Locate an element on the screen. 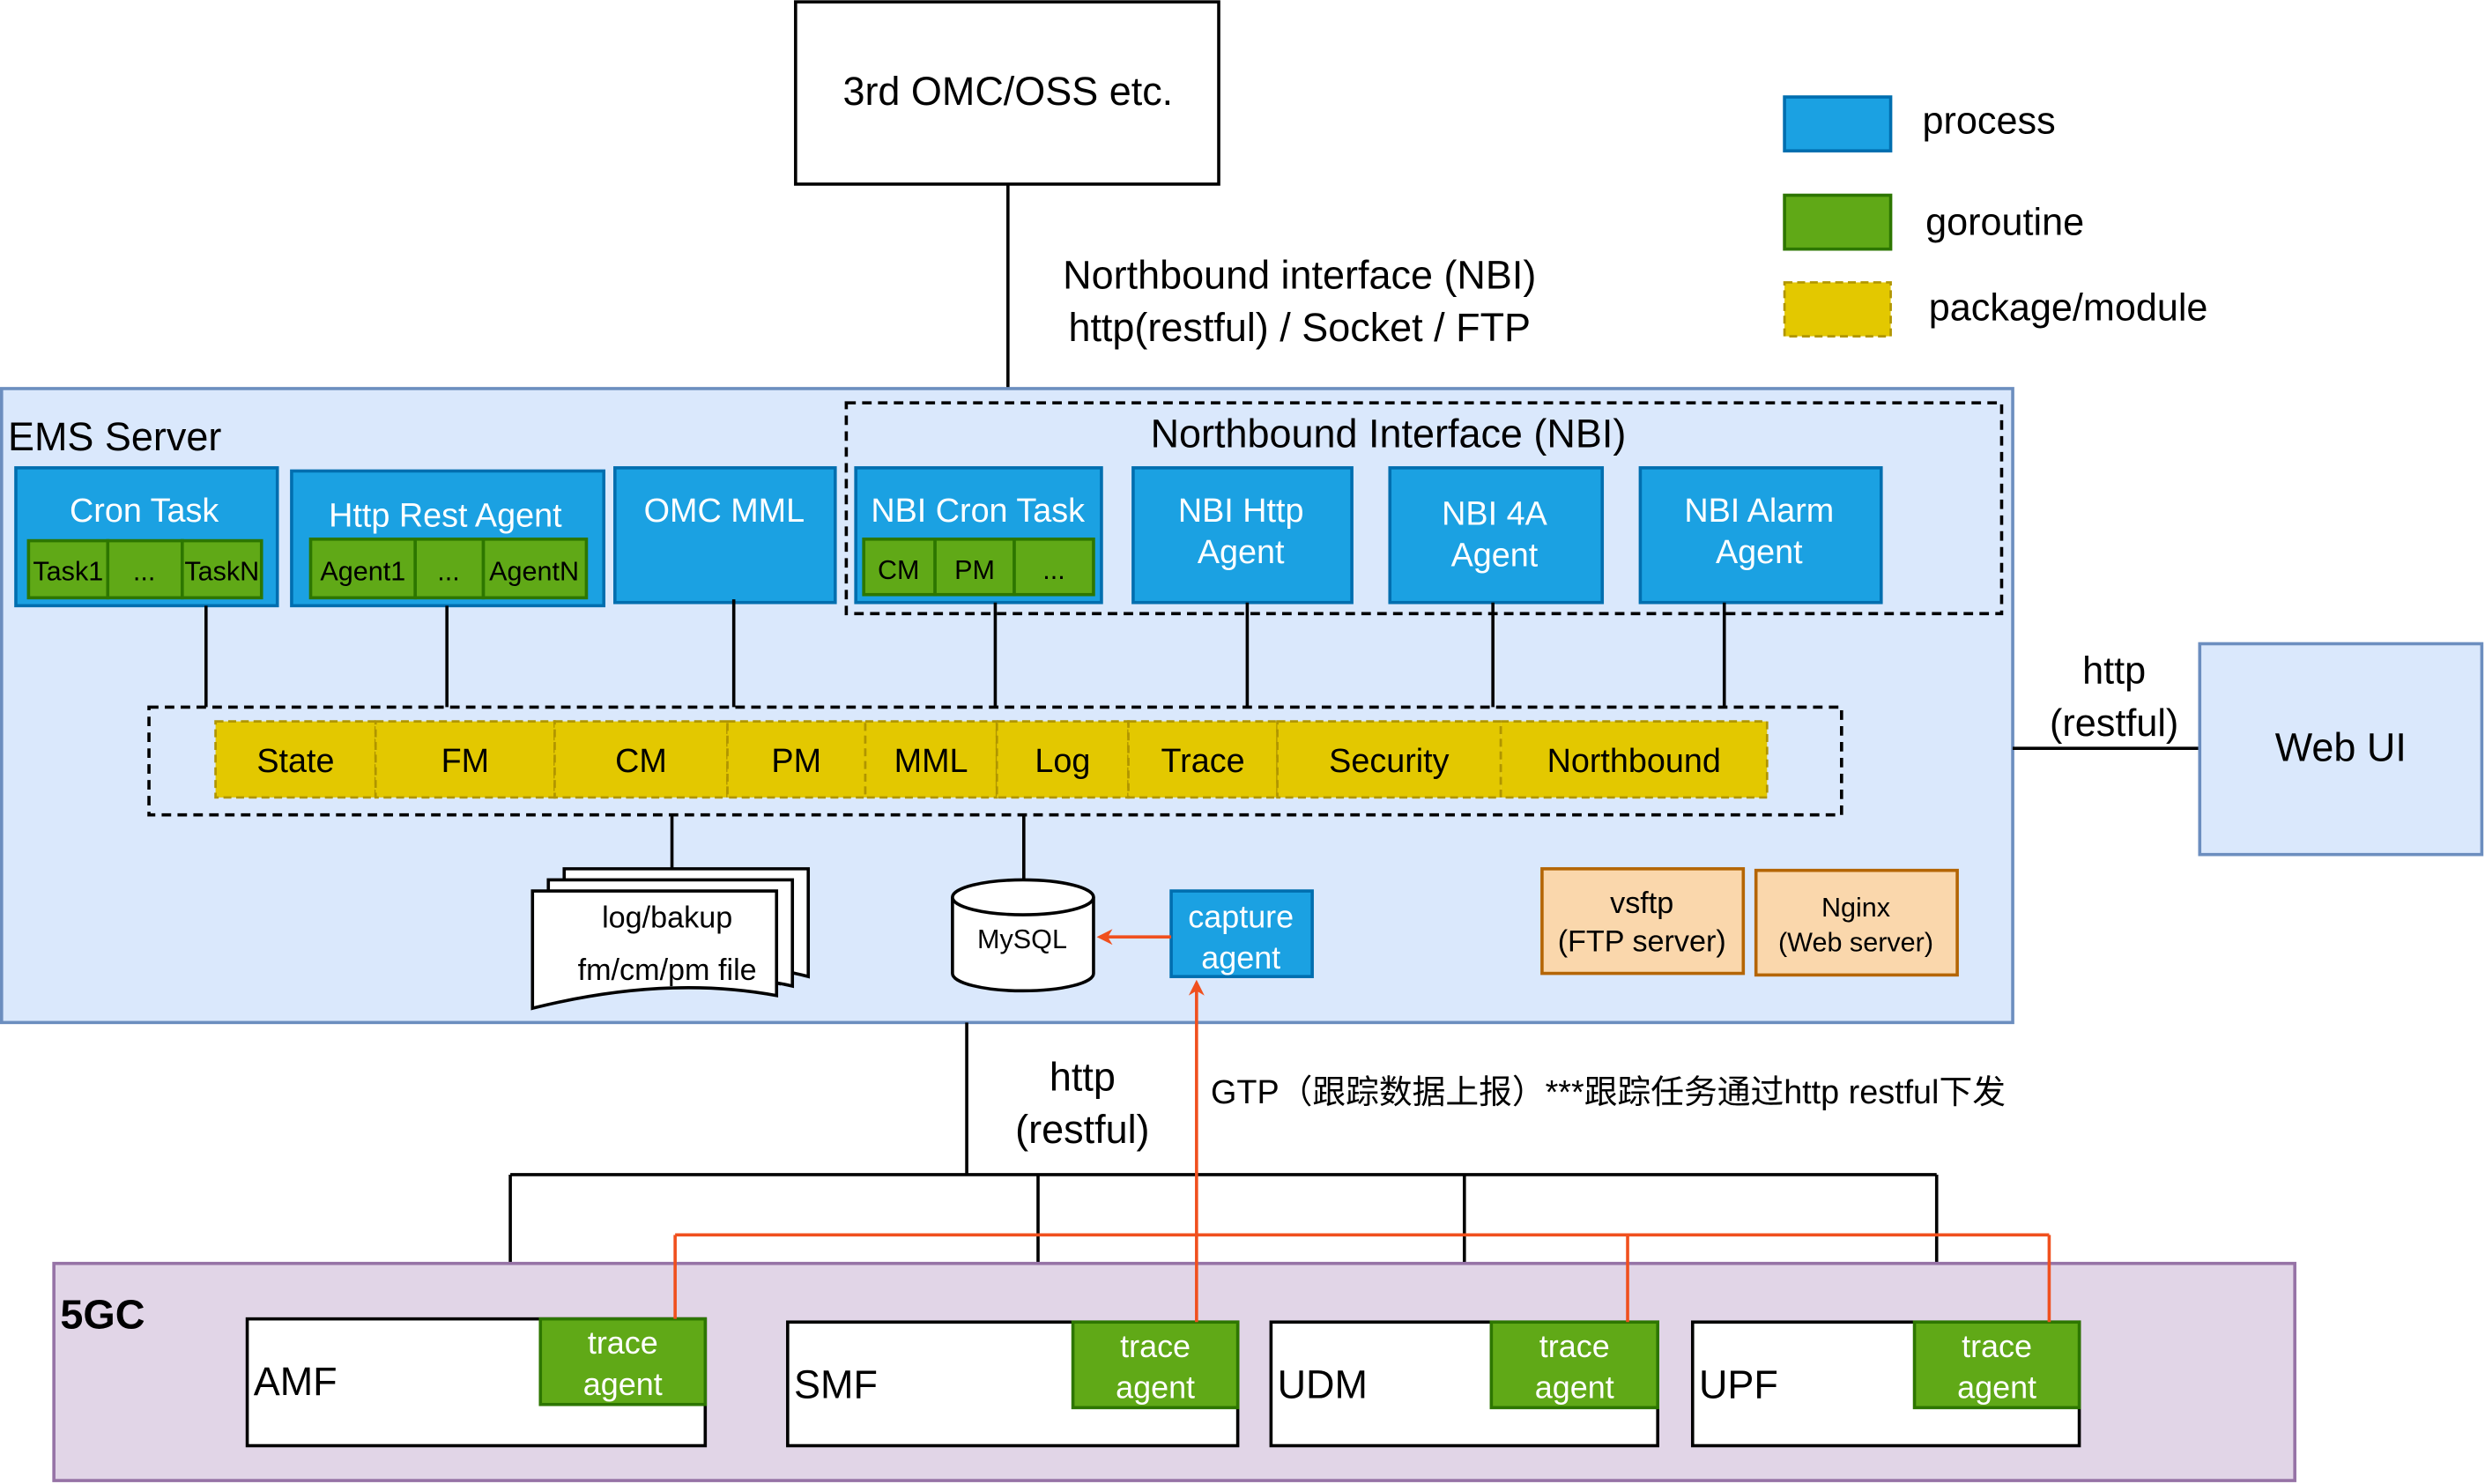 The image size is (2485, 1484). legend: process goroutine package/module is located at coordinates (1996, 216).